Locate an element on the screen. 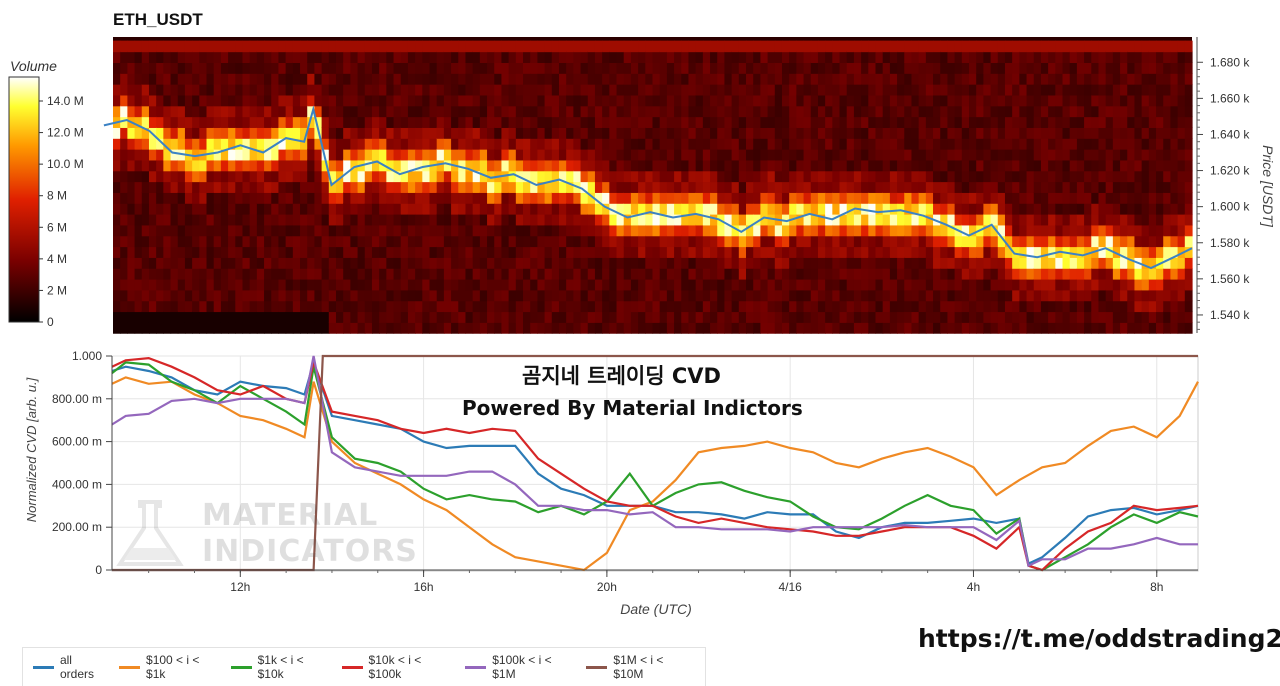 The height and width of the screenshot is (686, 1280). legend-item: all orders is located at coordinates (70, 667).